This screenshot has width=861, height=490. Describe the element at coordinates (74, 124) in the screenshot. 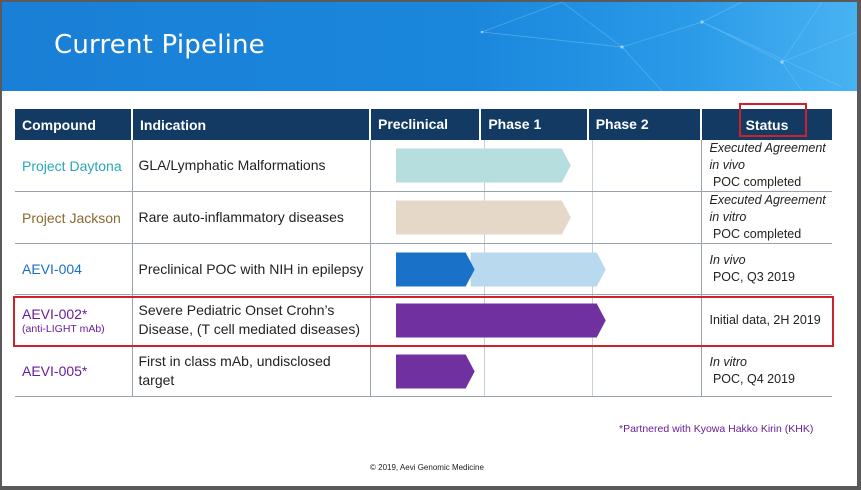

I see `header-compound: Compound` at that location.